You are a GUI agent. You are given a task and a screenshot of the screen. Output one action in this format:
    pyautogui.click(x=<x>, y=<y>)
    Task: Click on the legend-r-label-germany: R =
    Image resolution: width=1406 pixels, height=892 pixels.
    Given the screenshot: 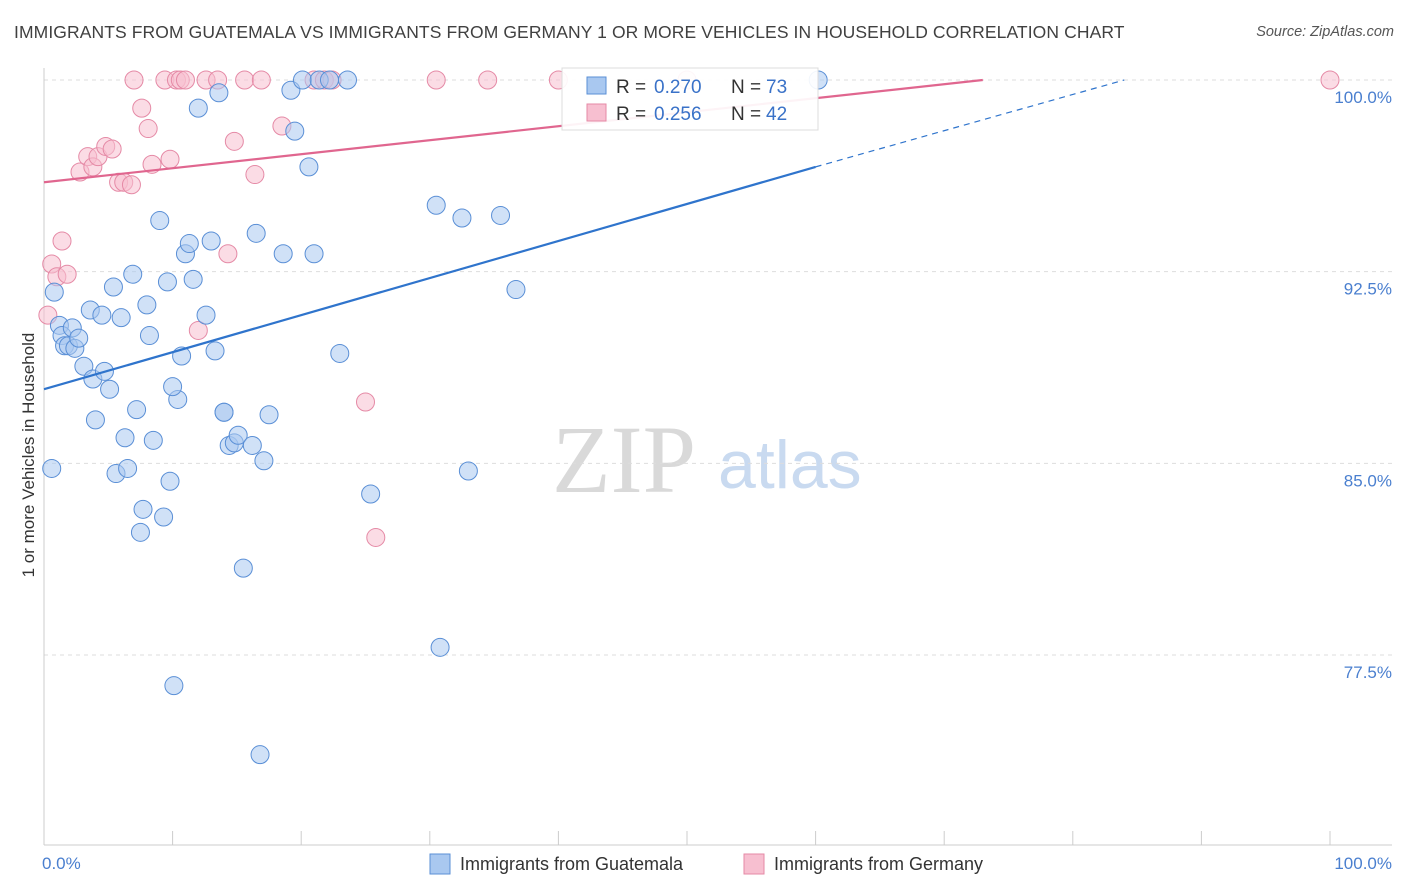 What is the action you would take?
    pyautogui.click(x=631, y=114)
    